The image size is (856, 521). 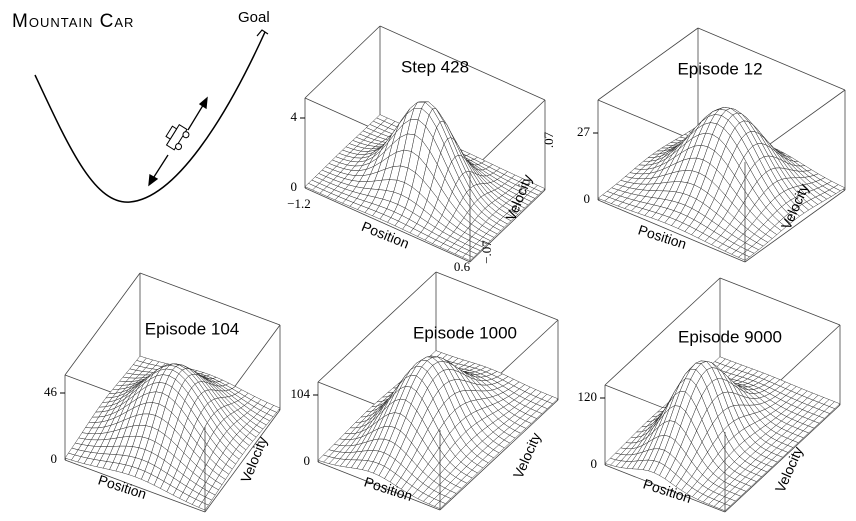 I want to click on goal-label: Goal, so click(x=254, y=17).